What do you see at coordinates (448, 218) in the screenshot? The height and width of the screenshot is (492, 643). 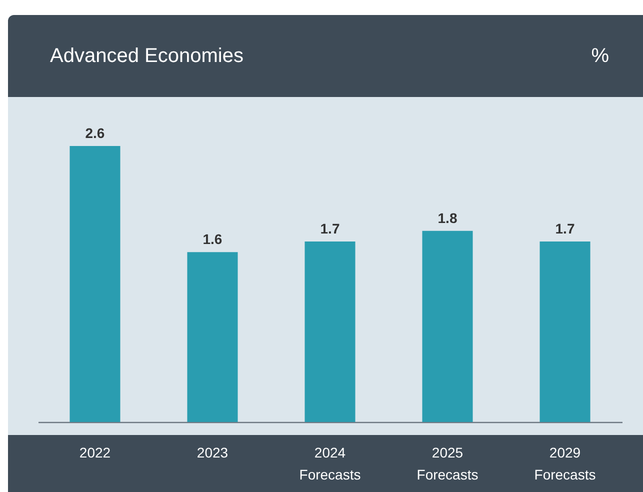 I see `data-label: 1.8` at bounding box center [448, 218].